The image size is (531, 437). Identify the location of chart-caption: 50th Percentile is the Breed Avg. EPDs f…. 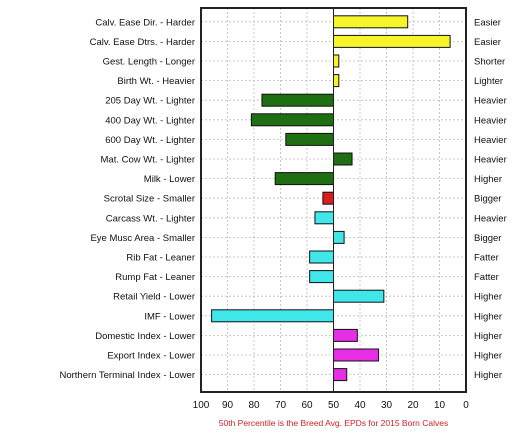
(333, 423).